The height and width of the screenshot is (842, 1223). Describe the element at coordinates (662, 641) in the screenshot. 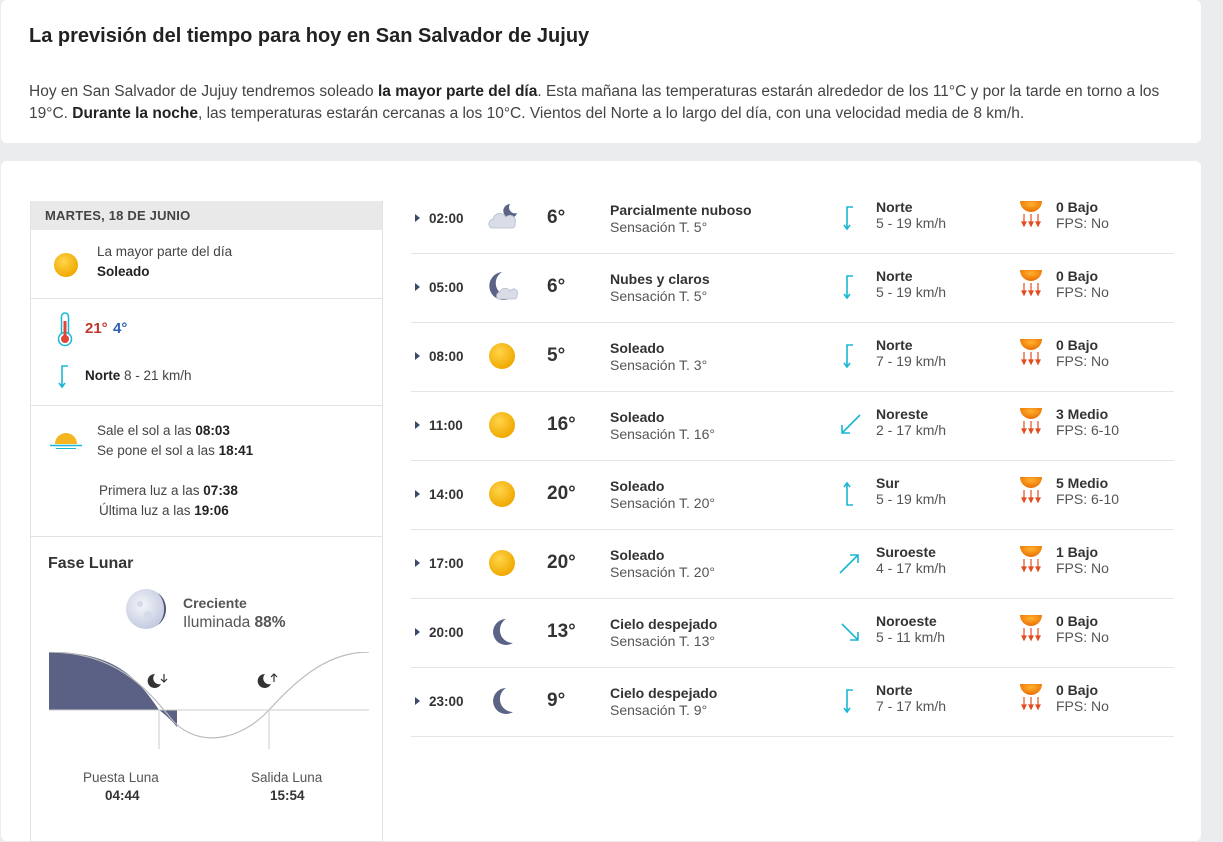

I see `feels-like: Sensación T. 13°` at that location.